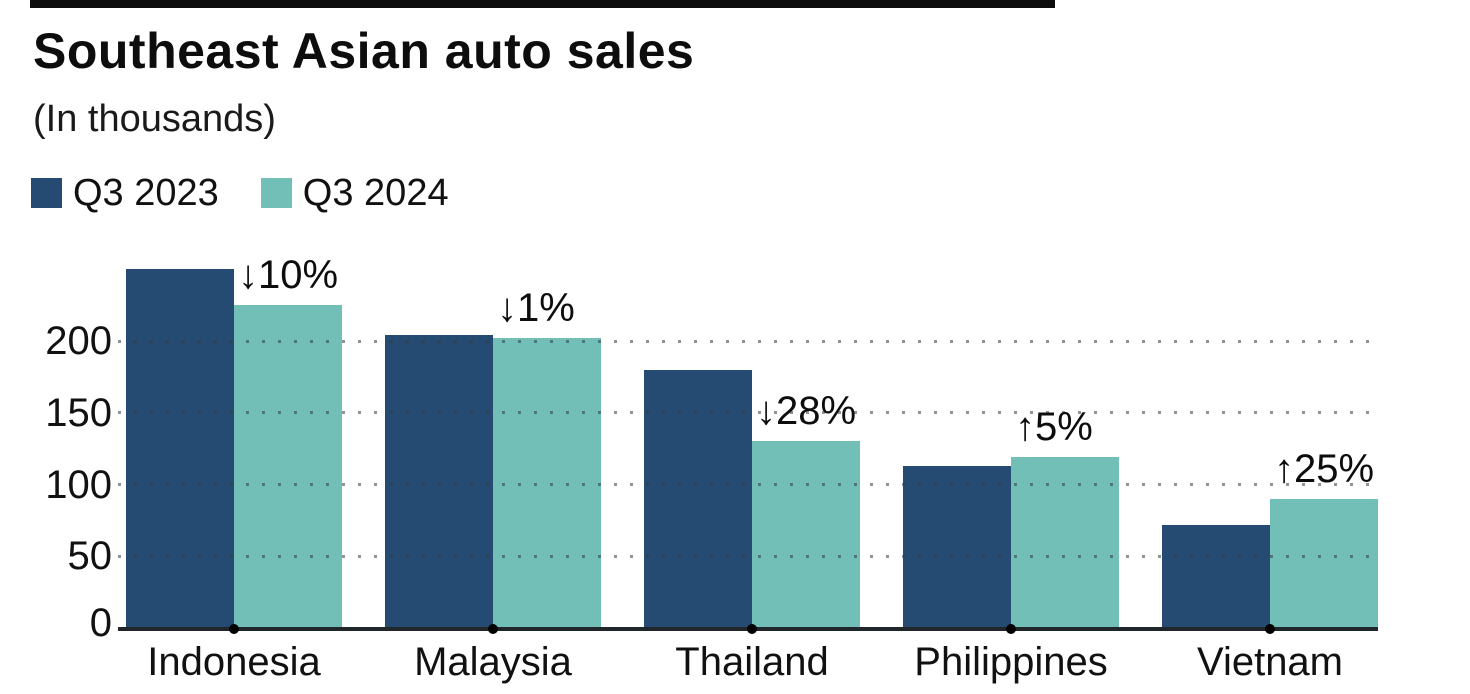  What do you see at coordinates (1324, 468) in the screenshot?
I see `pct-change-vietnam: ↑25%` at bounding box center [1324, 468].